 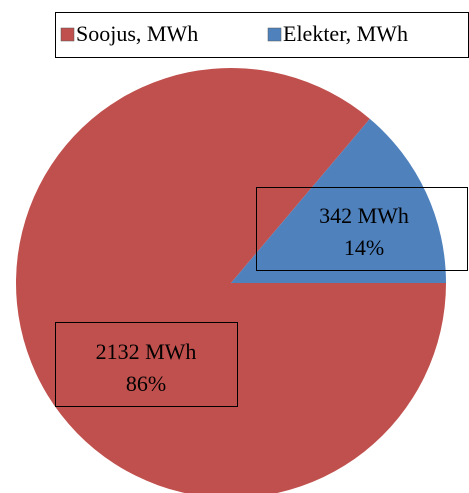 What do you see at coordinates (262, 35) in the screenshot?
I see `legend-box` at bounding box center [262, 35].